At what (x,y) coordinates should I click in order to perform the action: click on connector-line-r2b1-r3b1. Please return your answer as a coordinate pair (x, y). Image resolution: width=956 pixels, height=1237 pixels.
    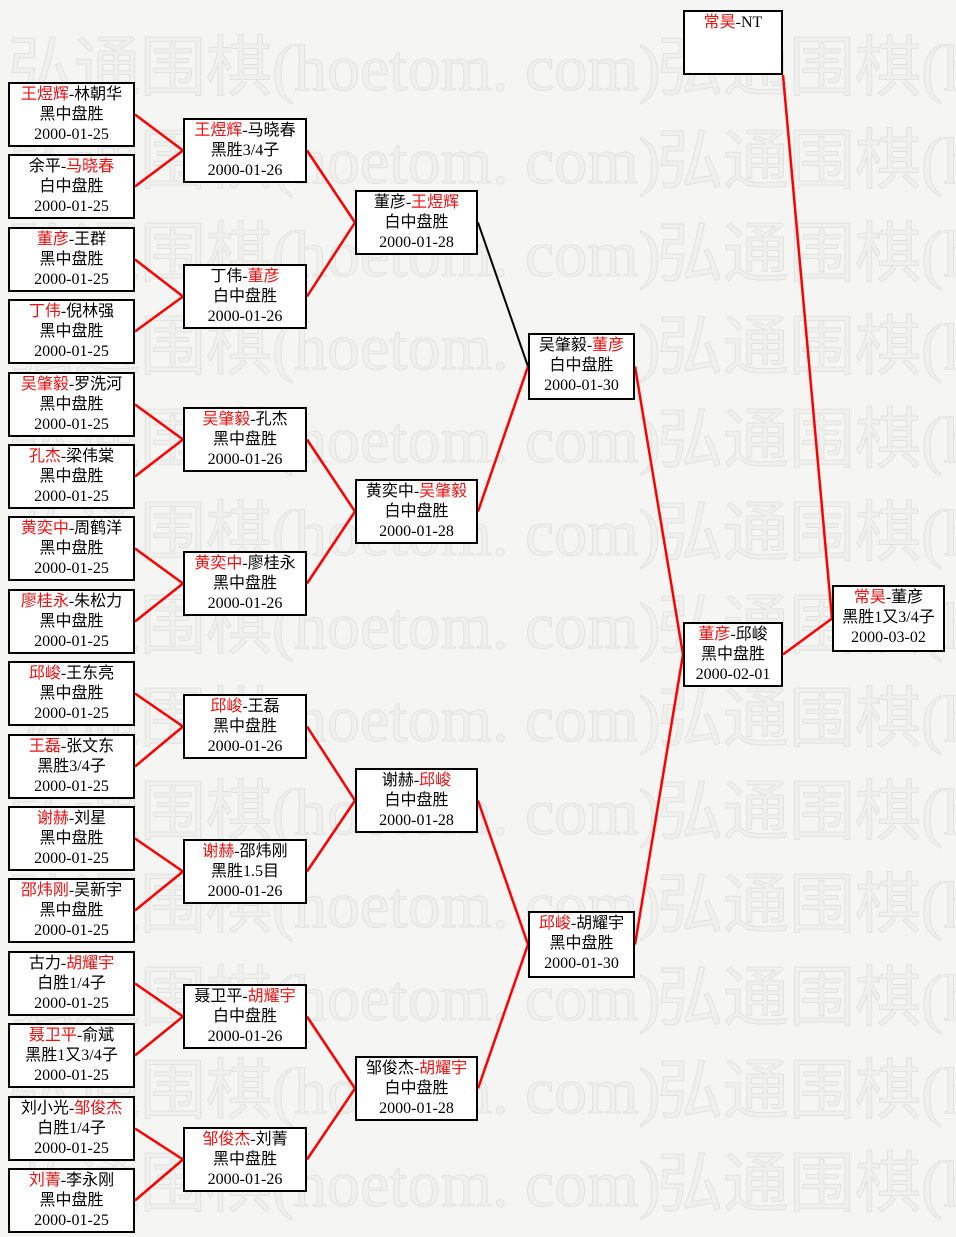
    Looking at the image, I should click on (331, 186).